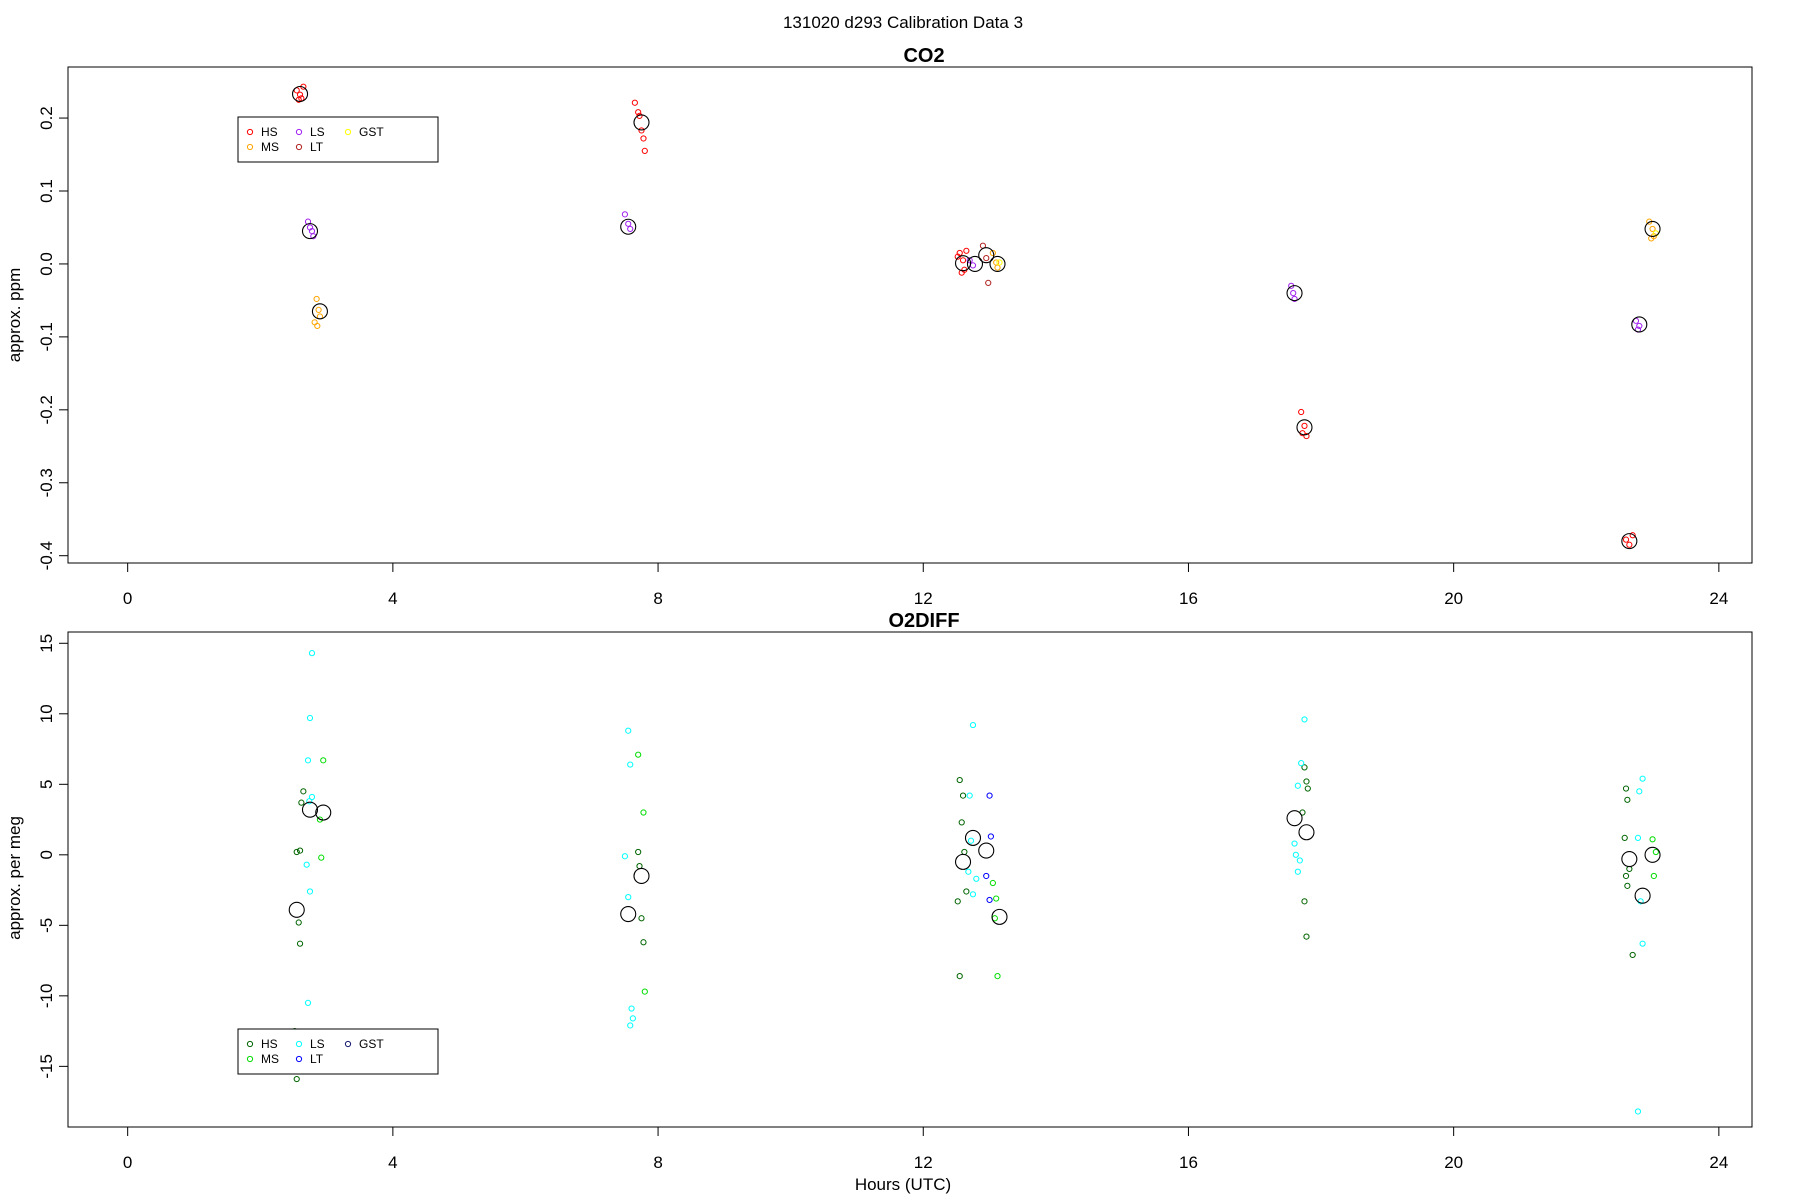  I want to click on co2-legend-label-ms: MS, so click(270, 147).